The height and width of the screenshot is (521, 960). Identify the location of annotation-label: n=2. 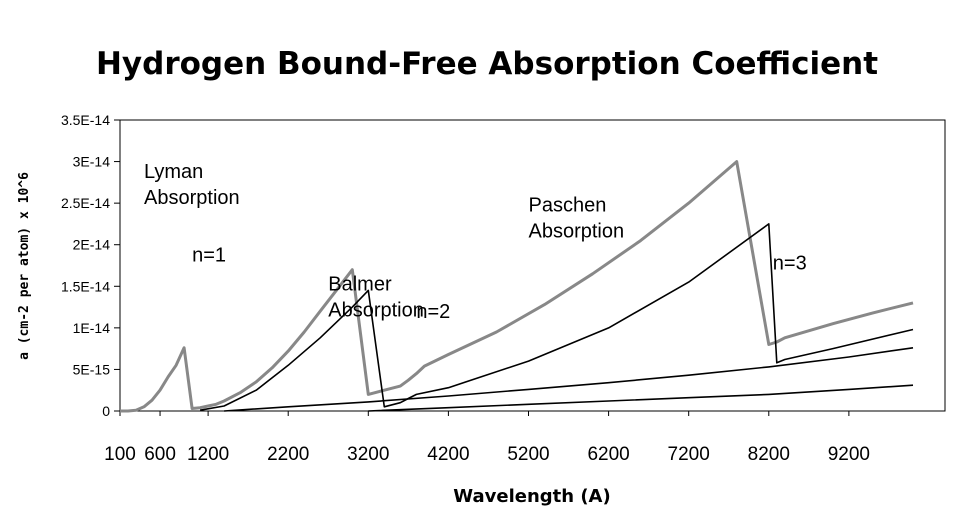
(433, 312).